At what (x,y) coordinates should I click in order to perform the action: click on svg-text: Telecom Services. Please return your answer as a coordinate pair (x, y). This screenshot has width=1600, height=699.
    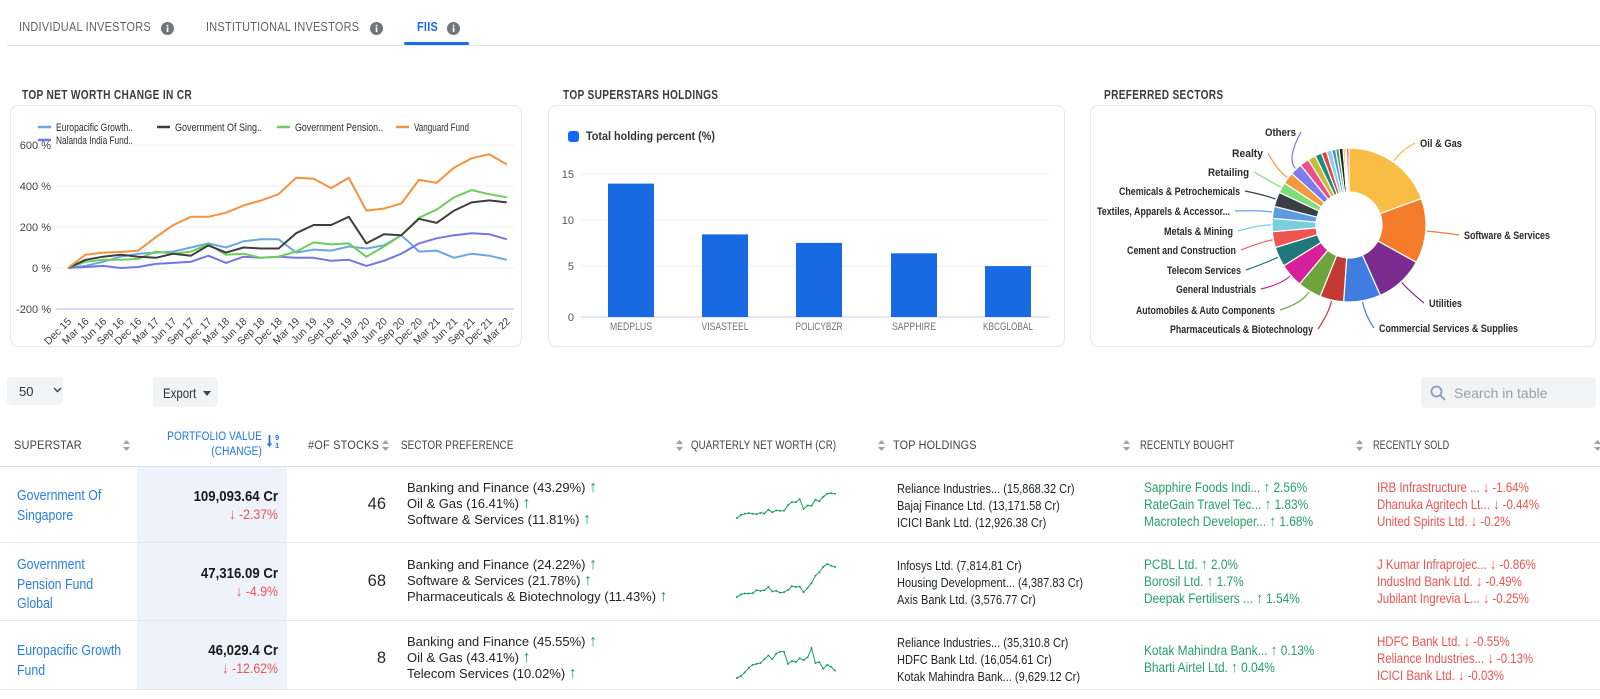
    Looking at the image, I should click on (1204, 271).